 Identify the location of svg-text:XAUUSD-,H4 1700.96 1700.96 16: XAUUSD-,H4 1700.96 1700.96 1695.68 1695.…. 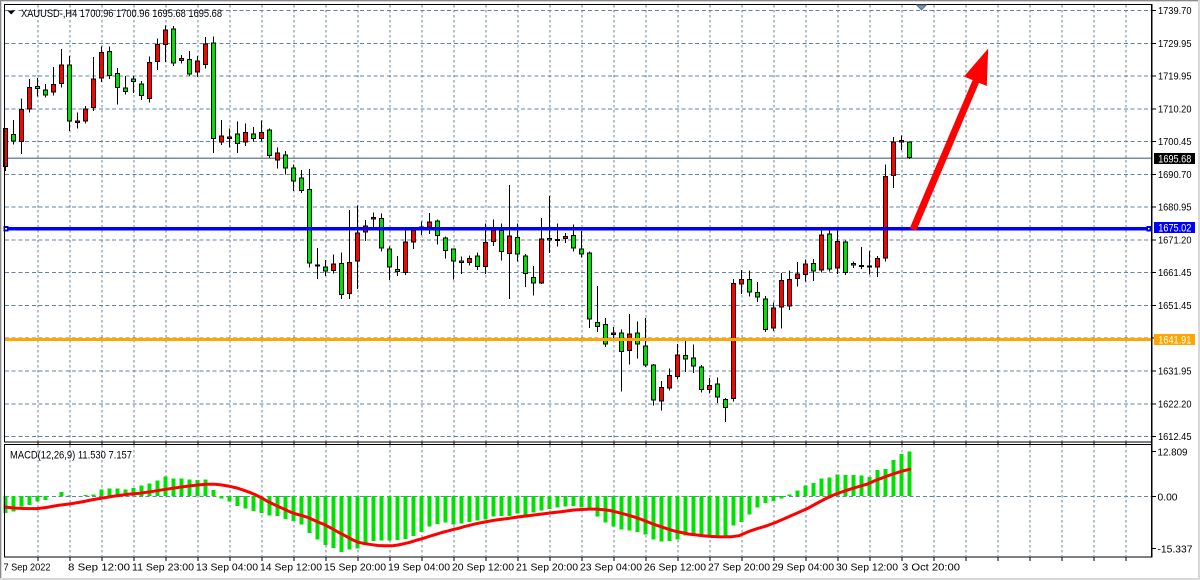
(121, 14).